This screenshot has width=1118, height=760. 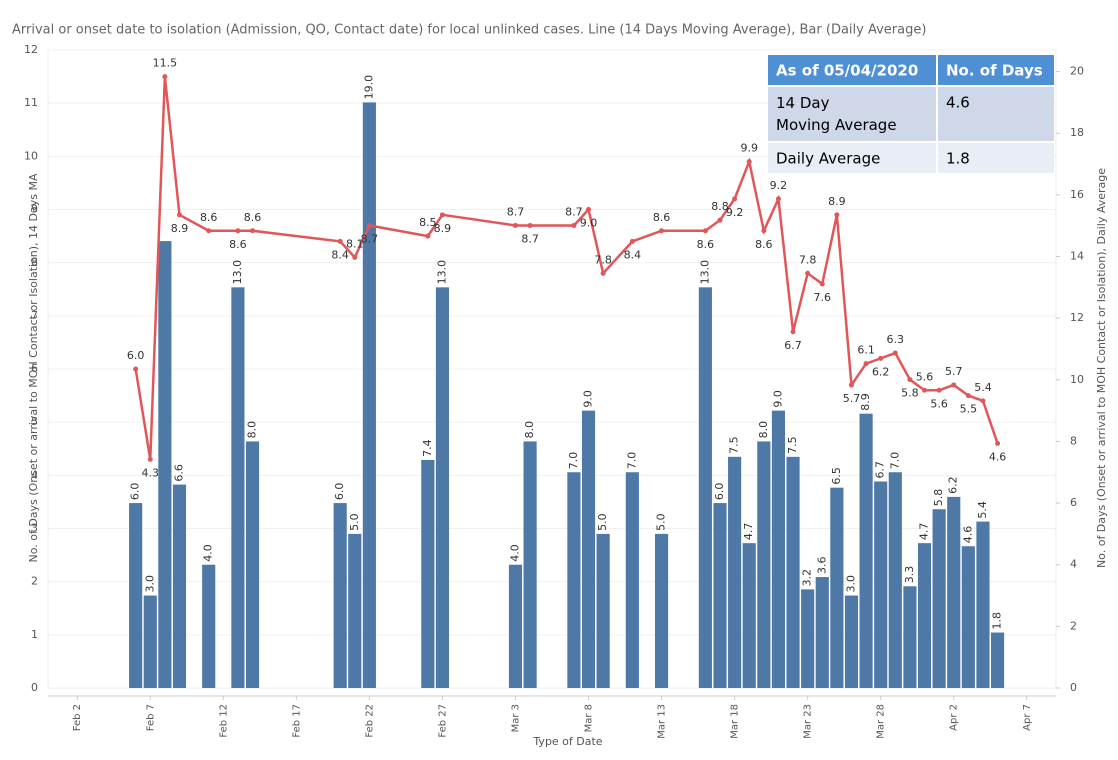 What do you see at coordinates (633, 254) in the screenshot?
I see `line-label: 8.4` at bounding box center [633, 254].